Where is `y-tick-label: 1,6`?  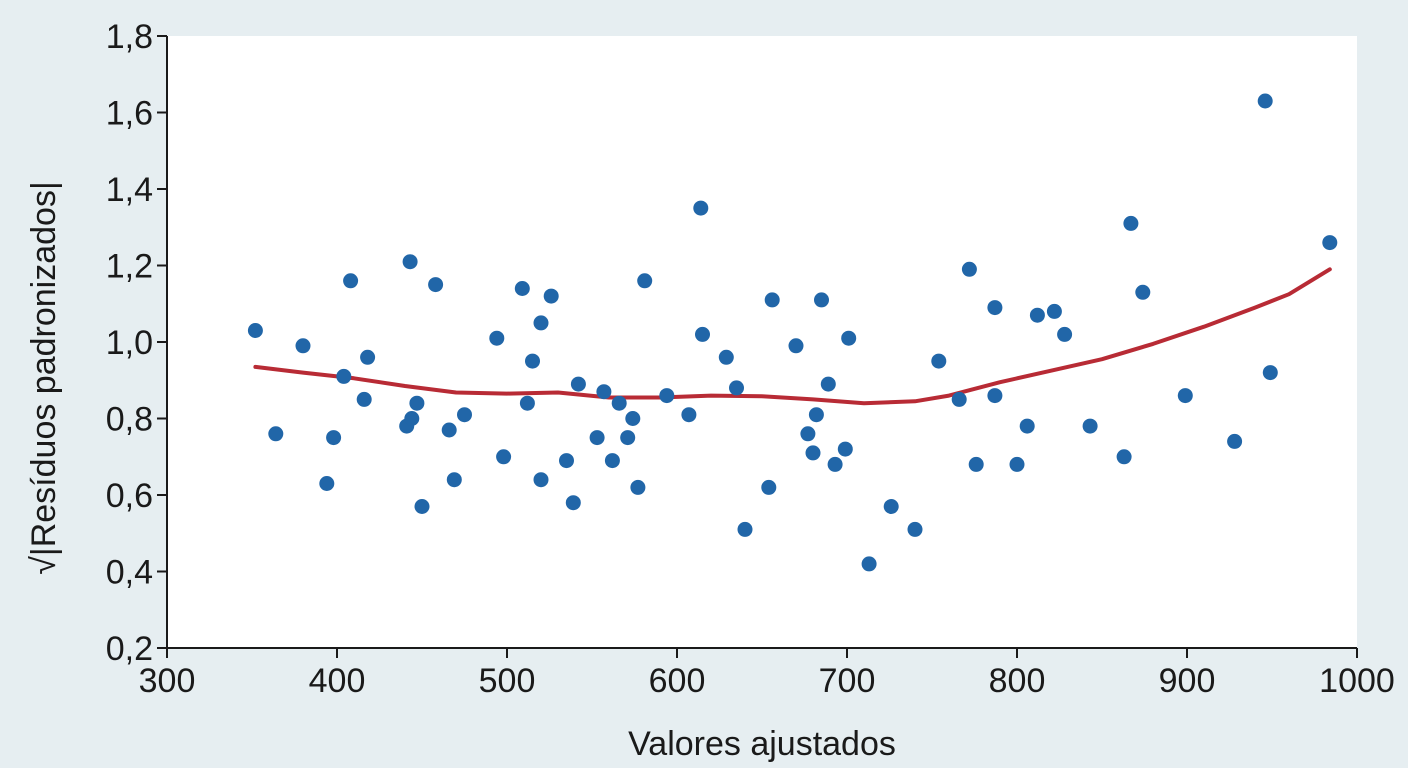 y-tick-label: 1,6 is located at coordinates (129, 114).